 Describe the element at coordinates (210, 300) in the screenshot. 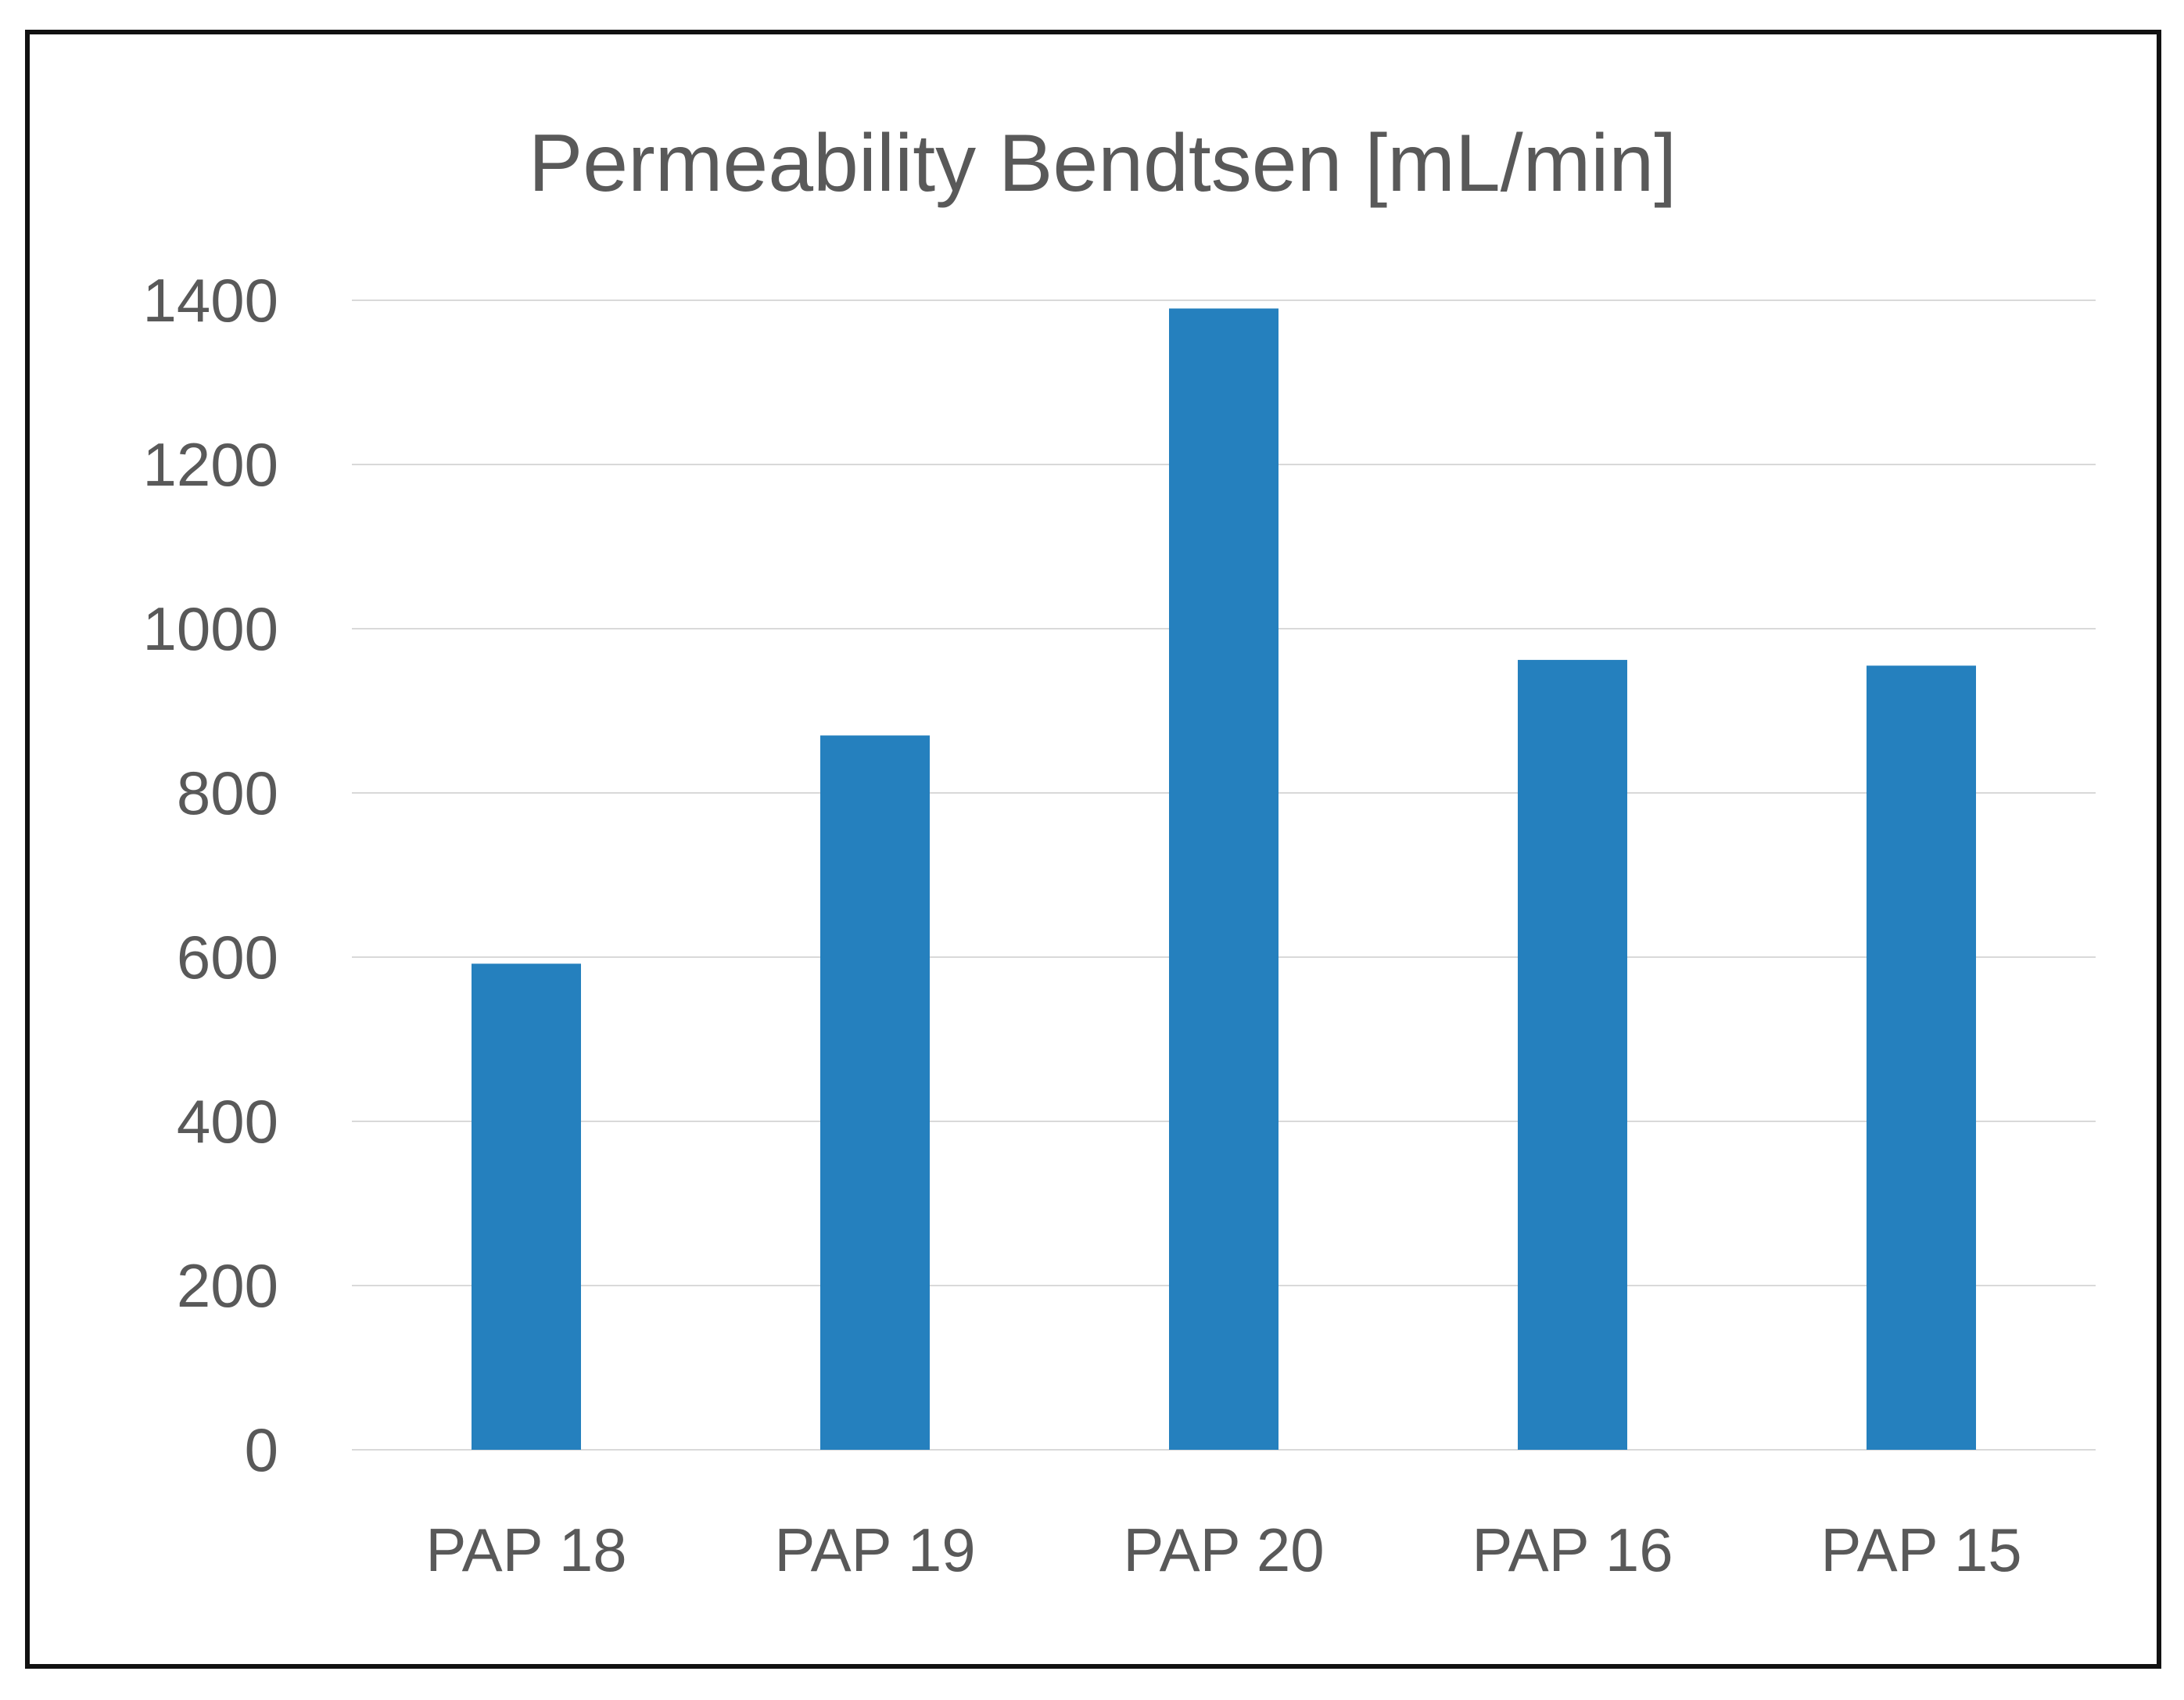

I see `y-tick-label-1400: 1400` at that location.